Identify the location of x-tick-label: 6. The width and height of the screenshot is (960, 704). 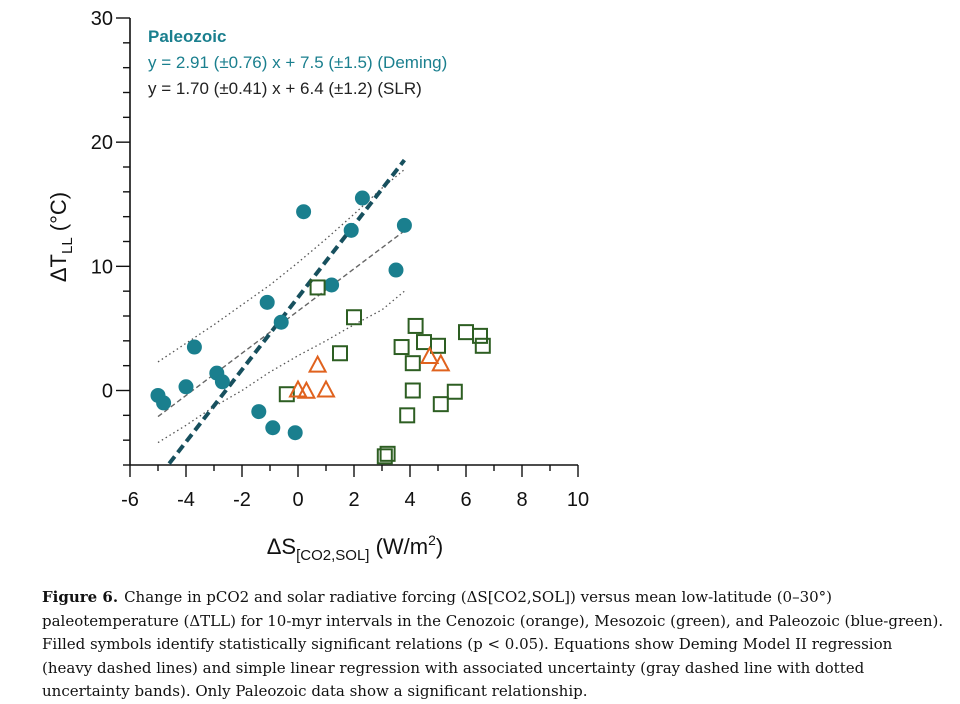
(465, 500).